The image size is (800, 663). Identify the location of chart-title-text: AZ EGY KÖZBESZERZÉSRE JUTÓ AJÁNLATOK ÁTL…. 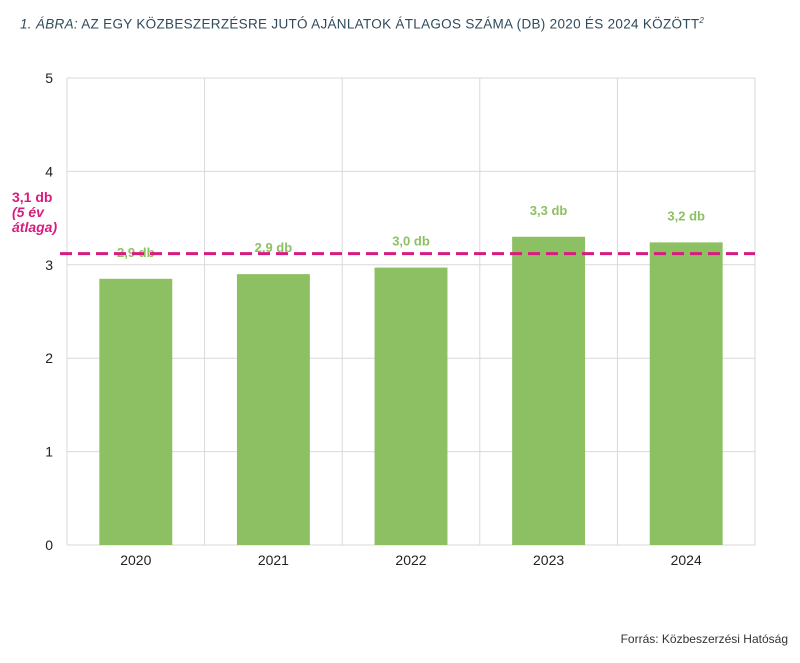
(390, 24).